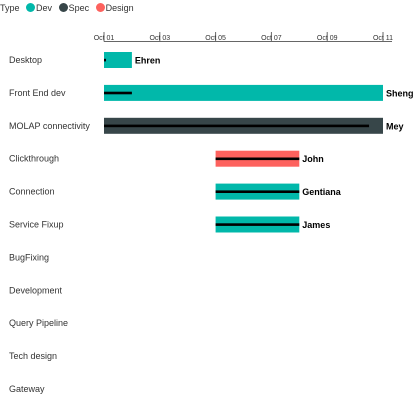  What do you see at coordinates (34, 159) in the screenshot?
I see `task-label: Clickthrough` at bounding box center [34, 159].